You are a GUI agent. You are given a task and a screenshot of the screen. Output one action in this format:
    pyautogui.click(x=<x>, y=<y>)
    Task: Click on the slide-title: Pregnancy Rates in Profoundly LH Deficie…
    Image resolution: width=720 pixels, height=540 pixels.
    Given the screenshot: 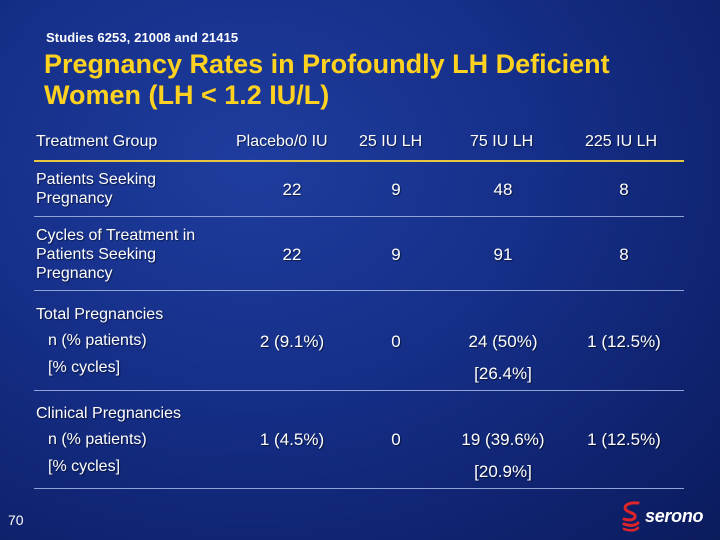 What is the action you would take?
    pyautogui.click(x=327, y=79)
    